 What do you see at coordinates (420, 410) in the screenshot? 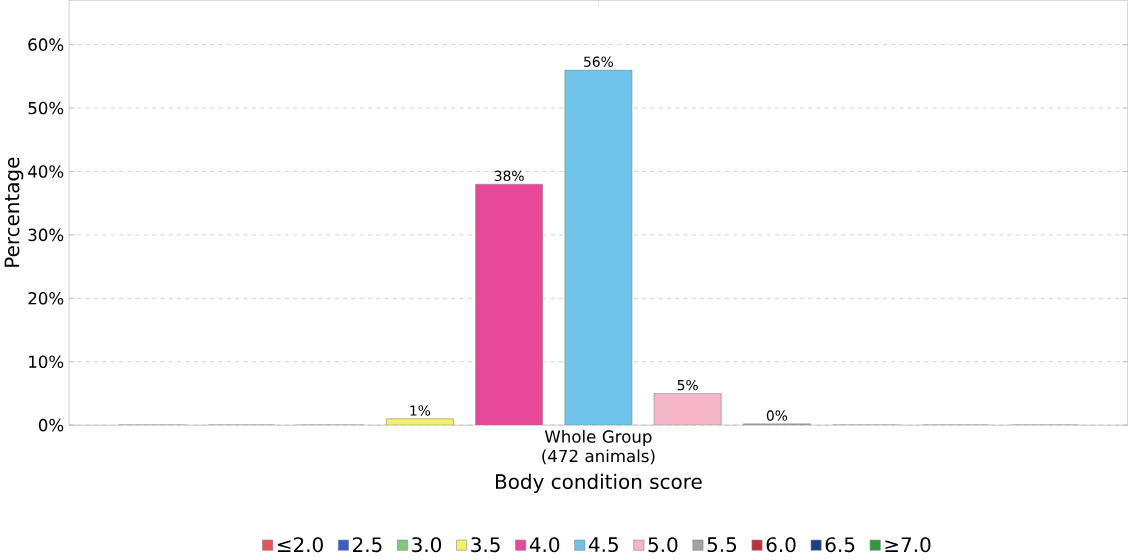
I see `data-label: 1%` at bounding box center [420, 410].